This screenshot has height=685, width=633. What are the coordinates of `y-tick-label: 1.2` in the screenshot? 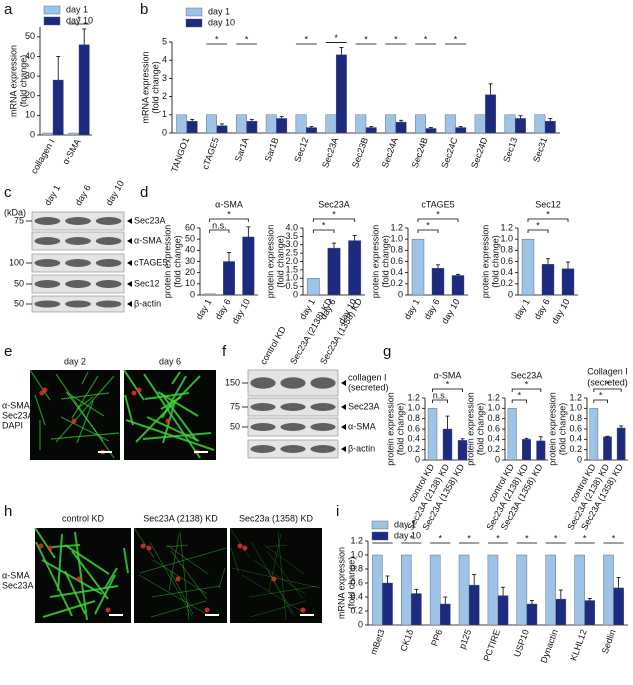 It's located at (396, 227).